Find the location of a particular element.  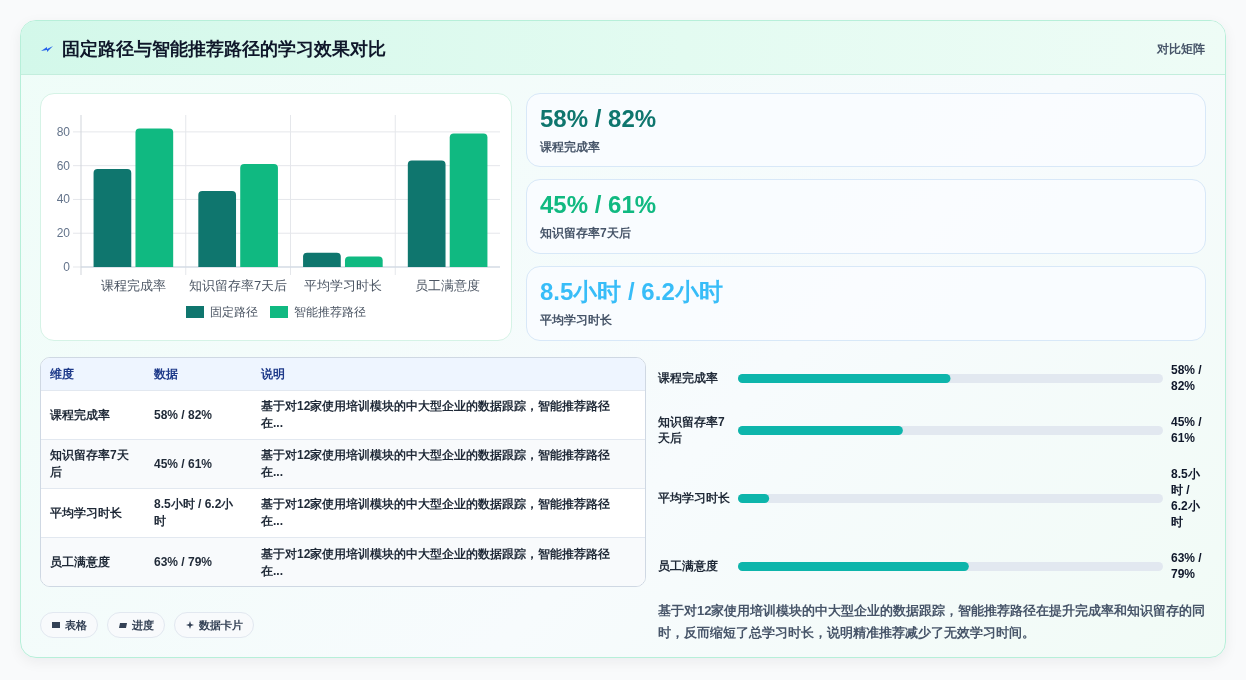

y-tick-label: 20 is located at coordinates (63, 233).